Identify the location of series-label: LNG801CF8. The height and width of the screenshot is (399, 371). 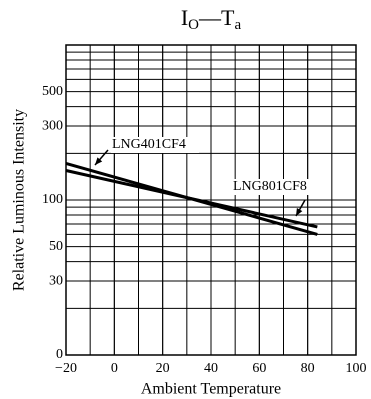
(270, 186).